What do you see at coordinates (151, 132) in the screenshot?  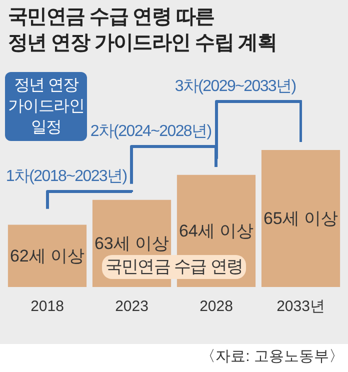 I see `text: 2차(2024~2028년)` at bounding box center [151, 132].